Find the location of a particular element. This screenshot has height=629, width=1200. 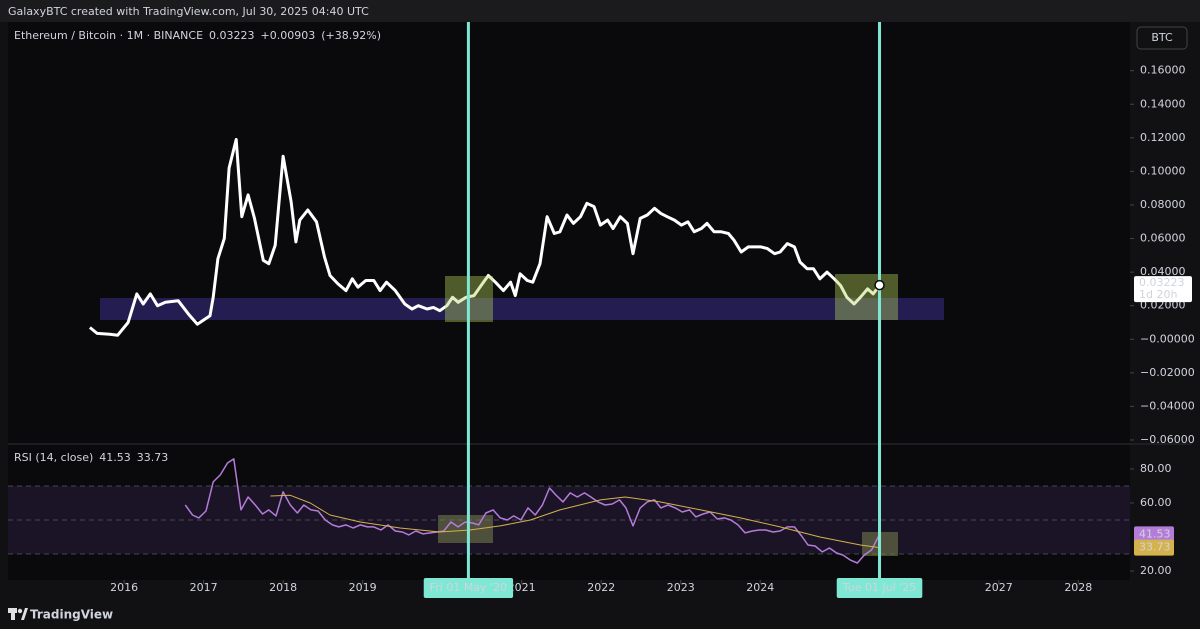

support-zone is located at coordinates (522, 309).